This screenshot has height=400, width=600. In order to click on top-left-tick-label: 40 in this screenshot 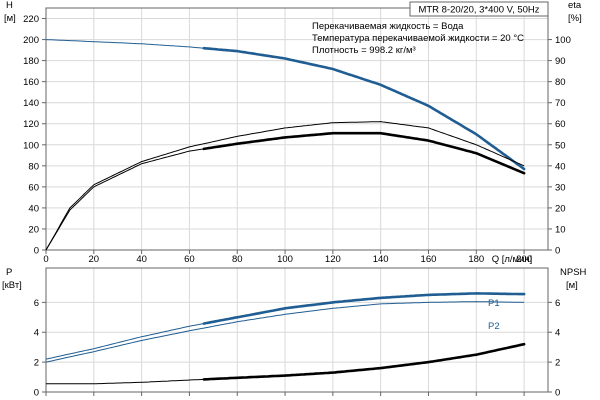, I will do `click(33, 208)`.